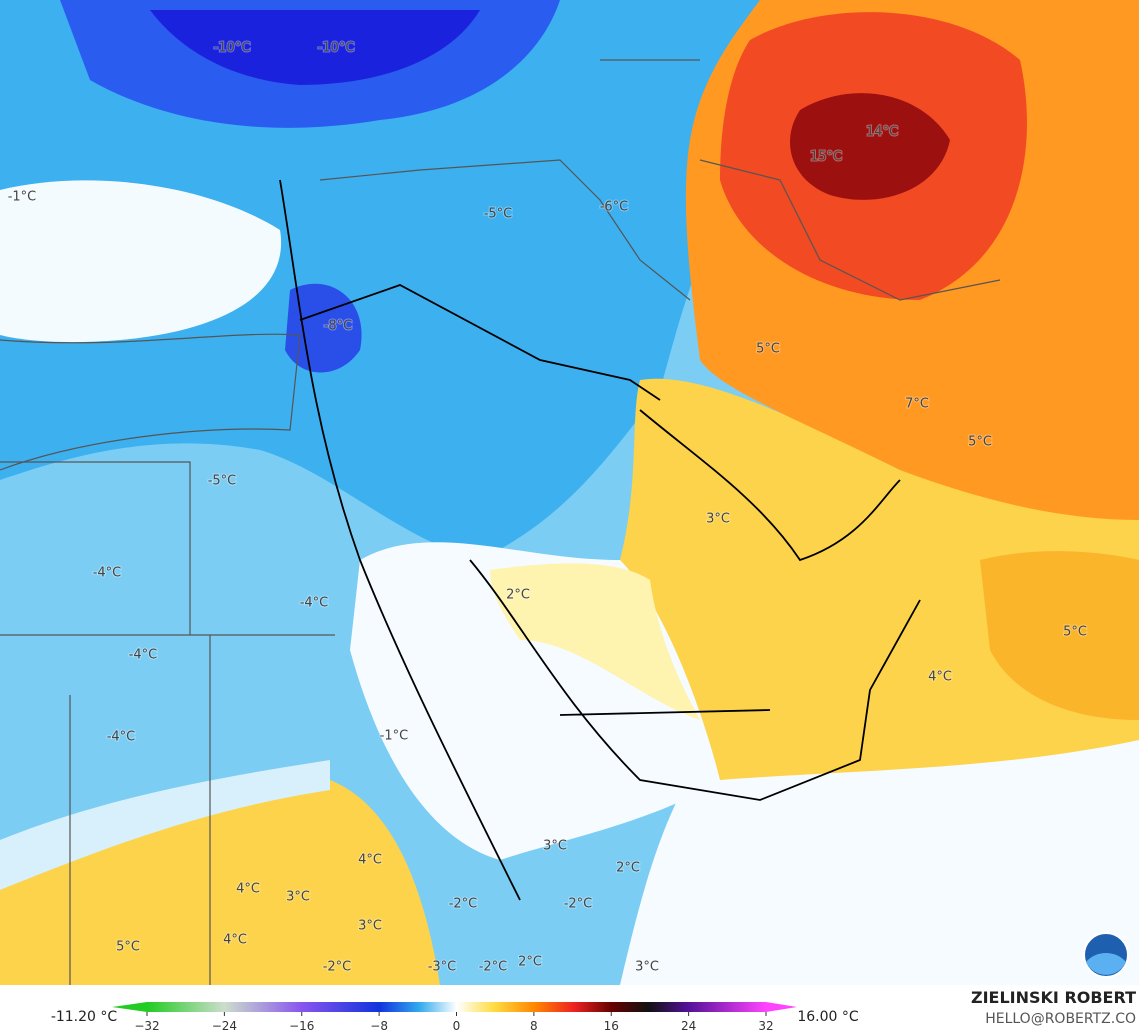 The width and height of the screenshot is (1139, 1035). Describe the element at coordinates (765, 1026) in the screenshot. I see `colorbar-tick-label: 32` at that location.